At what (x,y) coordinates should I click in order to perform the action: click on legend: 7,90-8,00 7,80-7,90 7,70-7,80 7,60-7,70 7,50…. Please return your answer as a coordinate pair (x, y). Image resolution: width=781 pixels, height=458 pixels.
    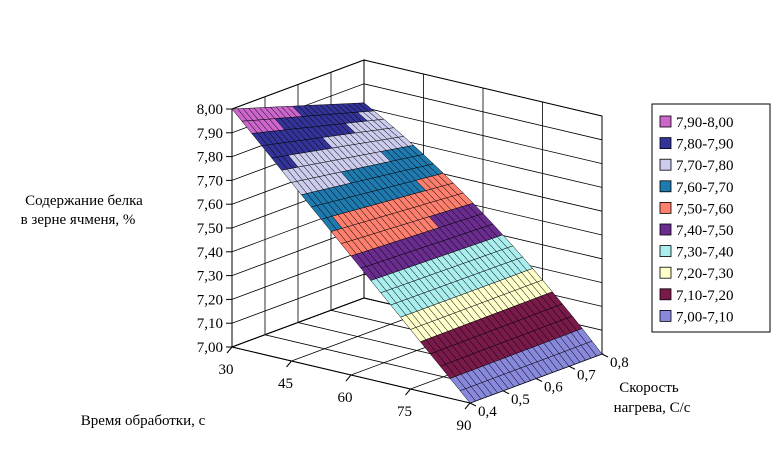
    Looking at the image, I should click on (711, 218).